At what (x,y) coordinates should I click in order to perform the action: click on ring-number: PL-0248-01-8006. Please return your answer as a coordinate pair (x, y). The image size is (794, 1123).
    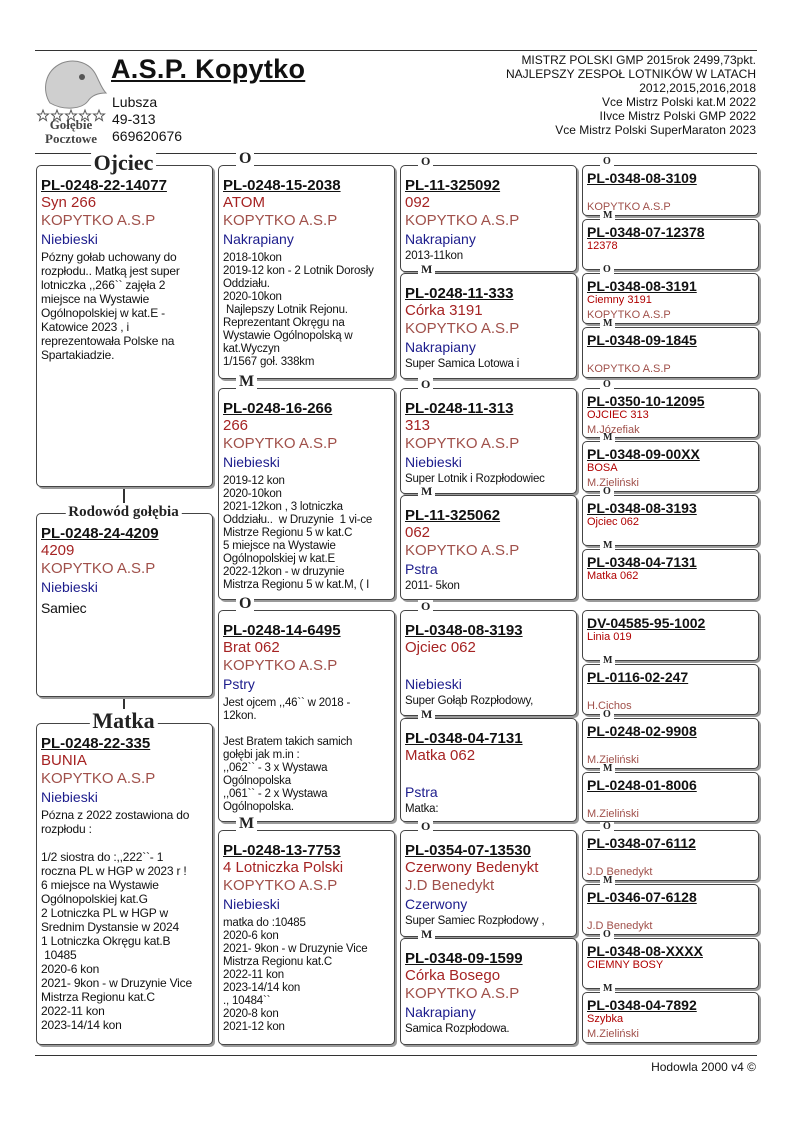
    Looking at the image, I should click on (642, 785).